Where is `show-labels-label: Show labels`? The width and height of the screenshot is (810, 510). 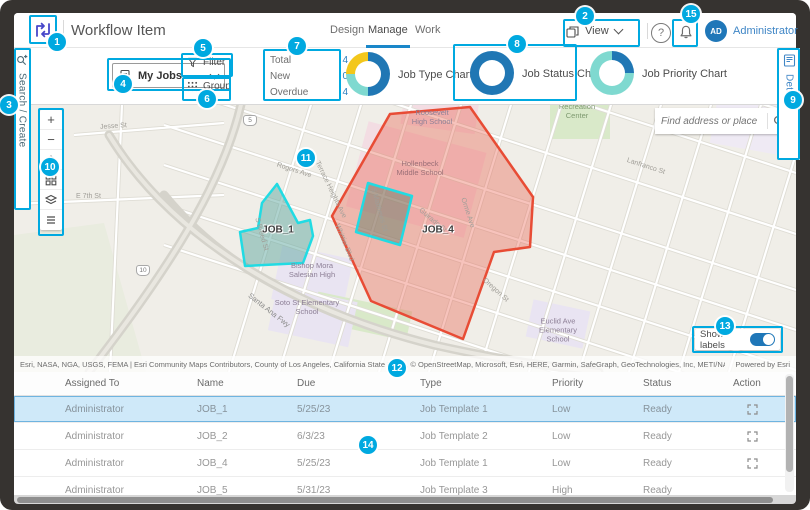 show-labels-label: Show labels is located at coordinates (712, 339).